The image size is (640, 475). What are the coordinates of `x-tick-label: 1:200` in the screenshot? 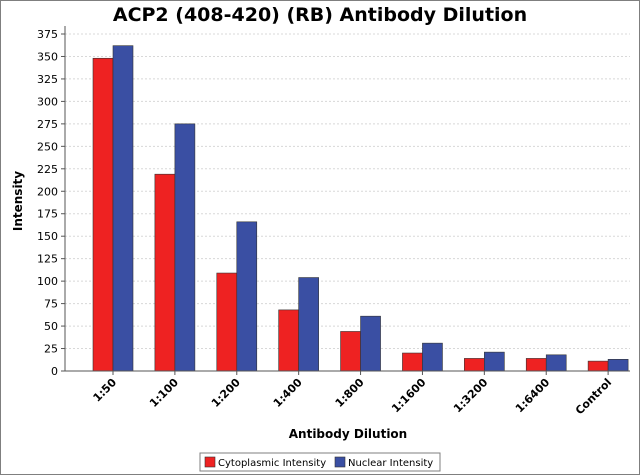 It's located at (226, 393).